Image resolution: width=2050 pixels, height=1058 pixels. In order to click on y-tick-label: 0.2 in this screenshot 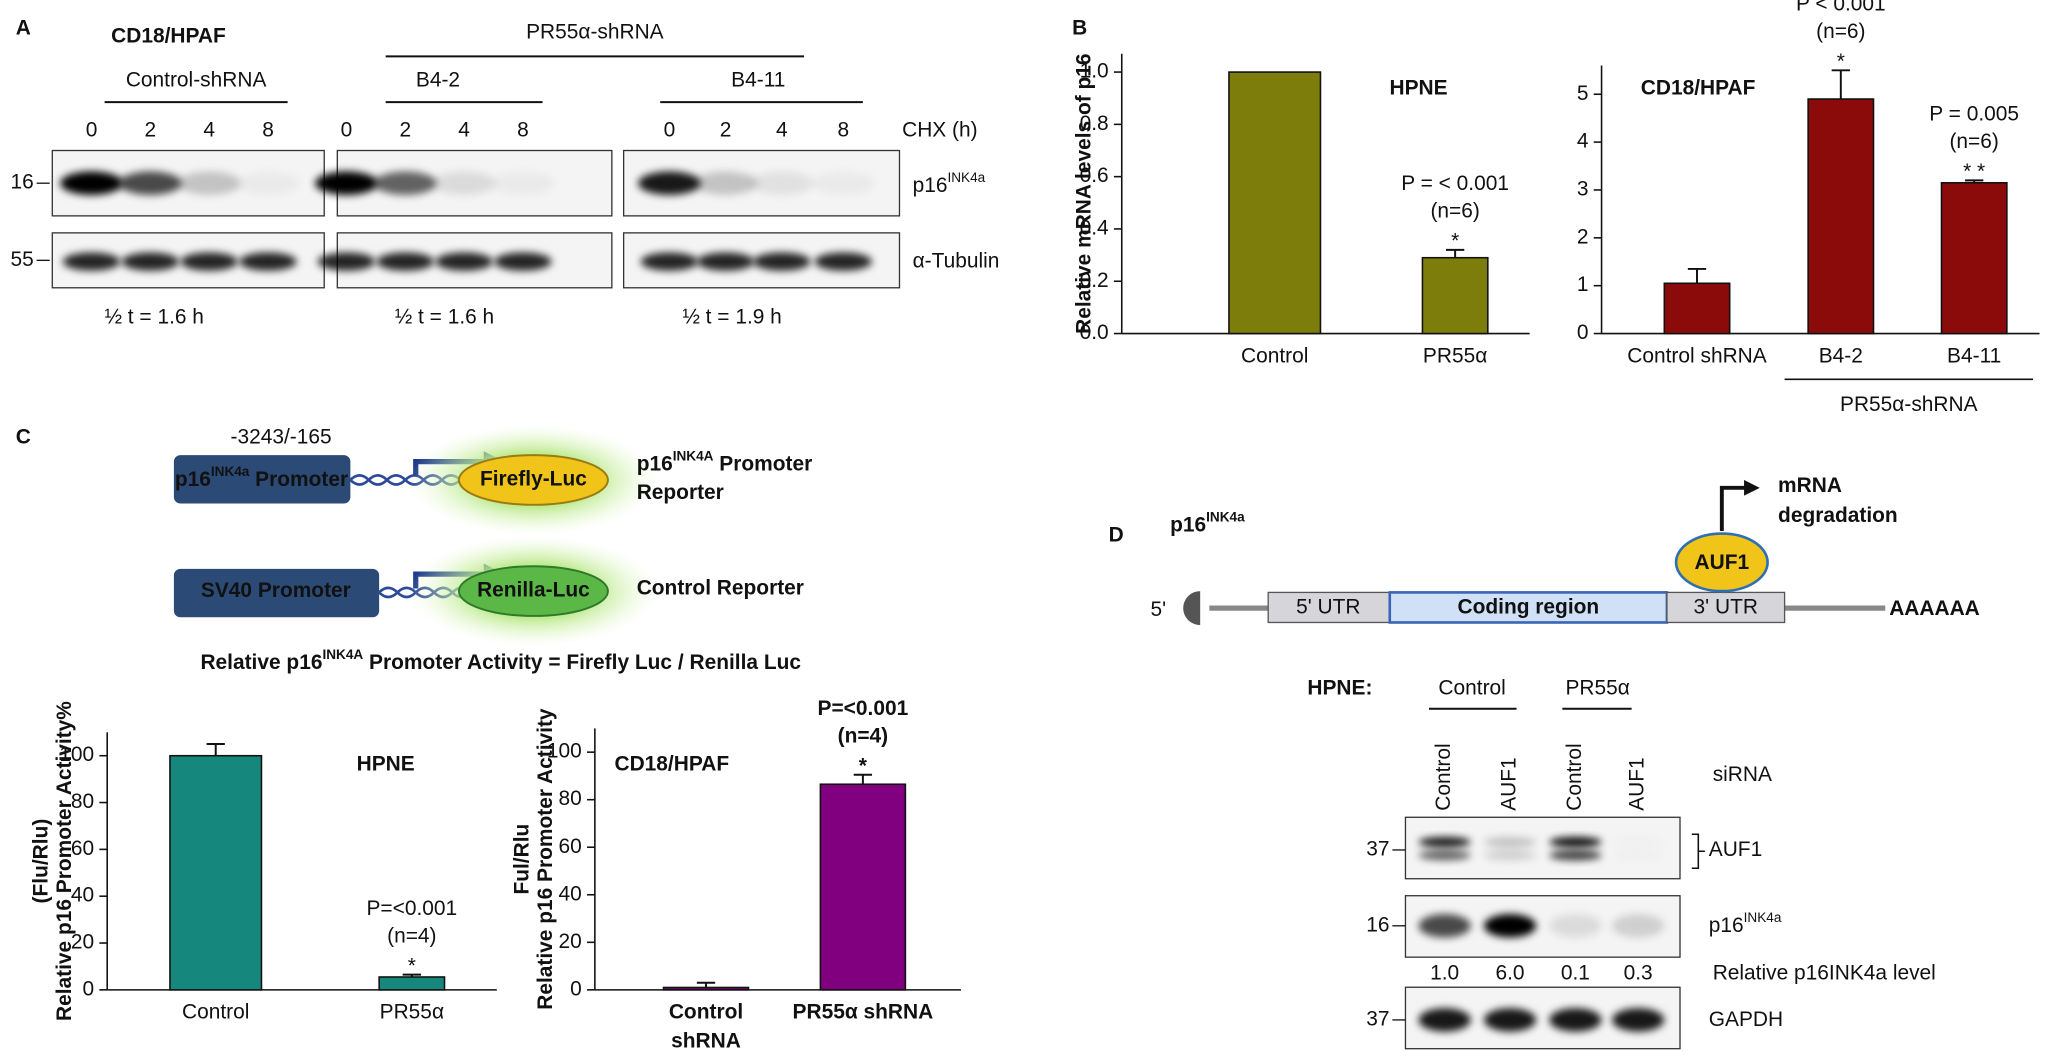, I will do `click(1094, 280)`.